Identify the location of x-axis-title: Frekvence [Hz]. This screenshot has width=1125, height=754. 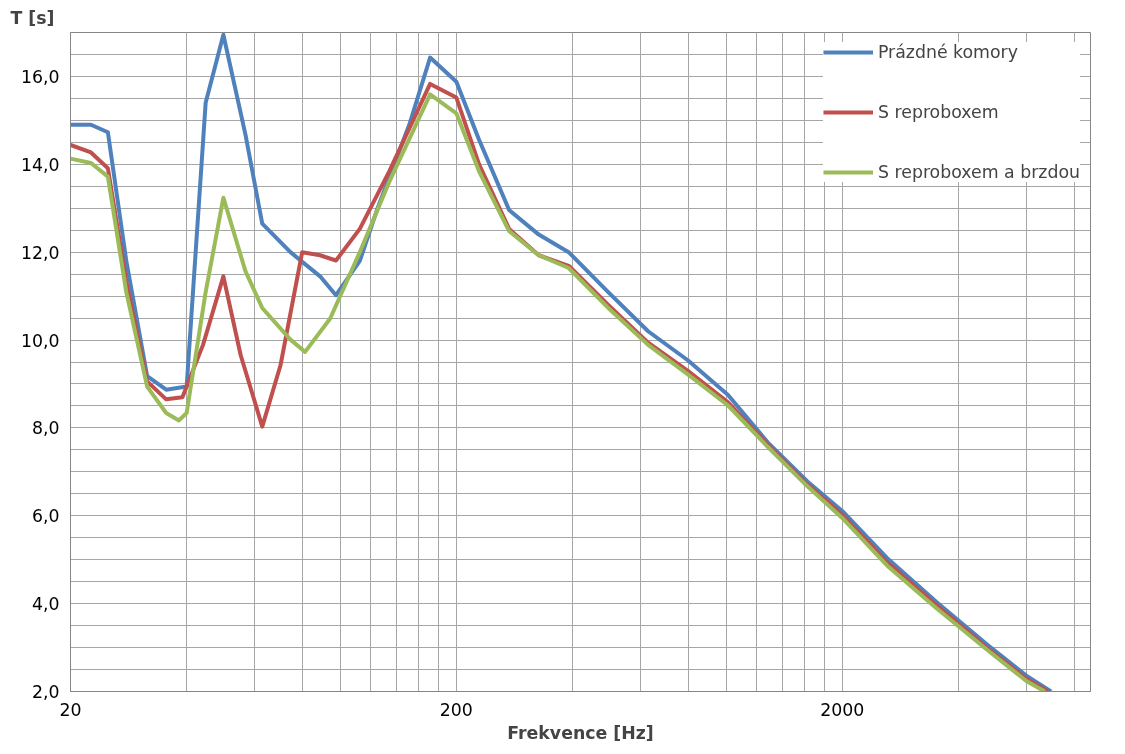
(580, 732).